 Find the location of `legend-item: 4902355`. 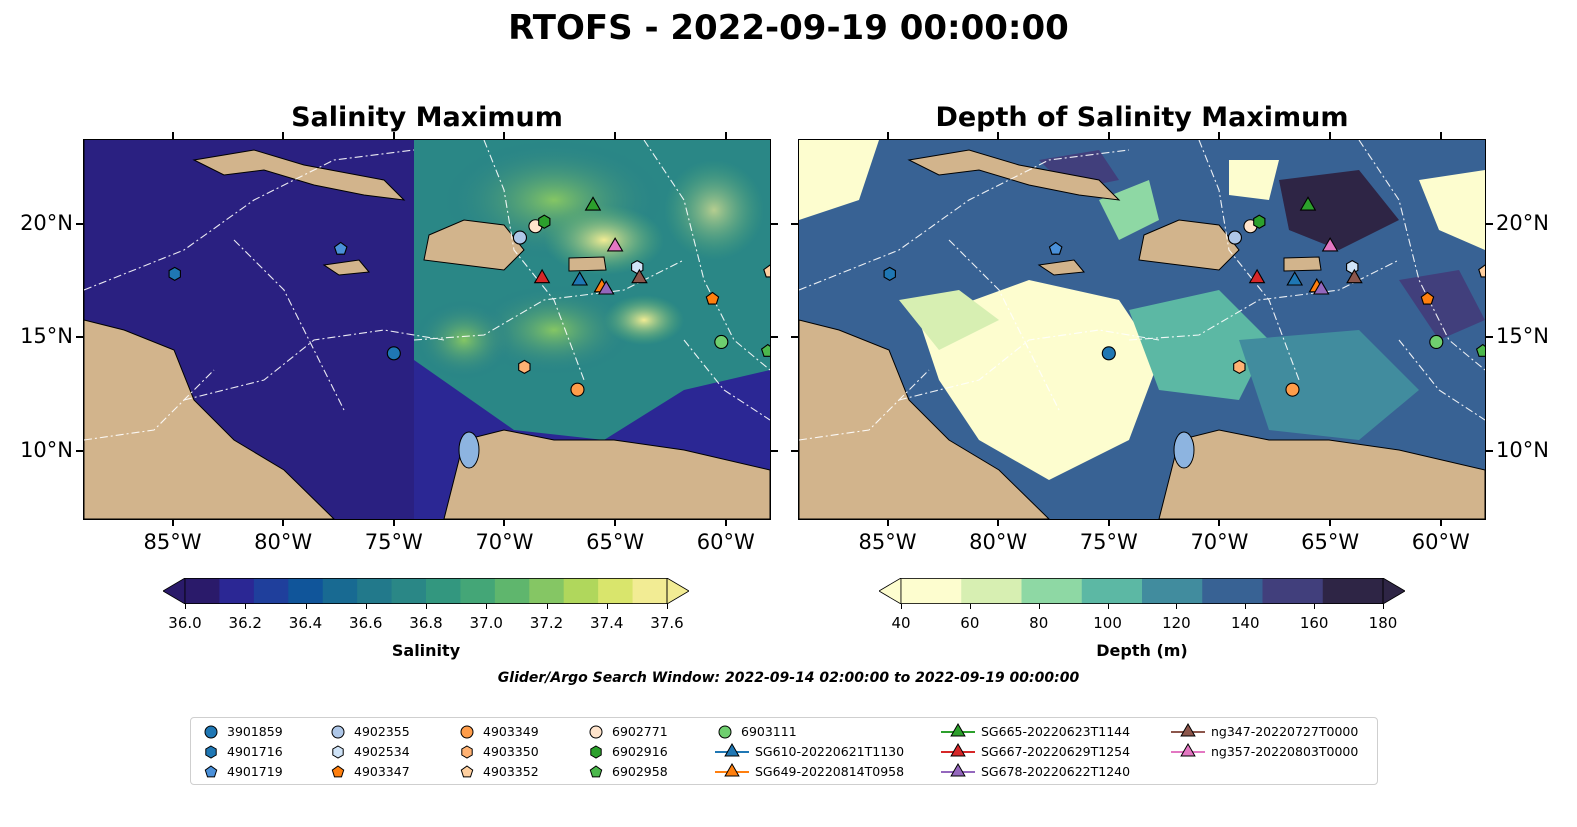

legend-item: 4902355 is located at coordinates (369, 731).